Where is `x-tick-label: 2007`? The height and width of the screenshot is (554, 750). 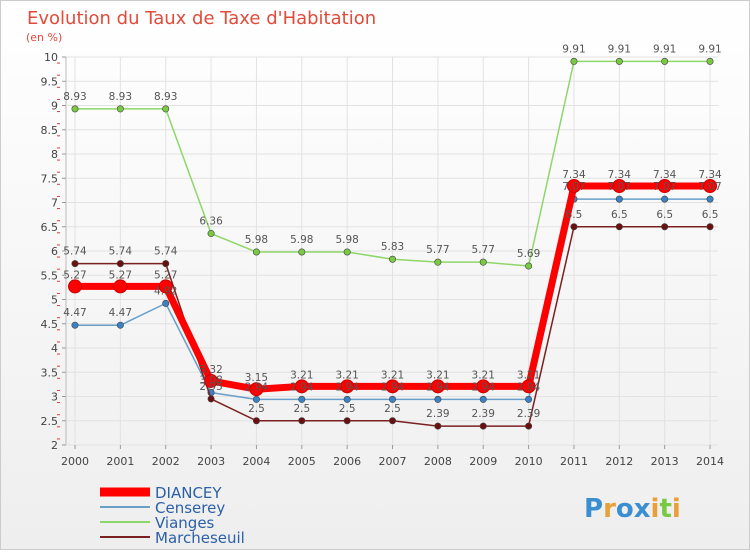 x-tick-label: 2007 is located at coordinates (393, 461).